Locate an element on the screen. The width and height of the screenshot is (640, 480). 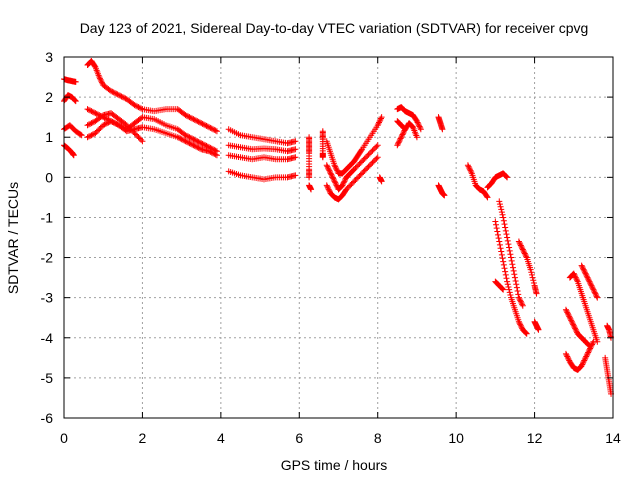
series-s31 is located at coordinates (536, 325).